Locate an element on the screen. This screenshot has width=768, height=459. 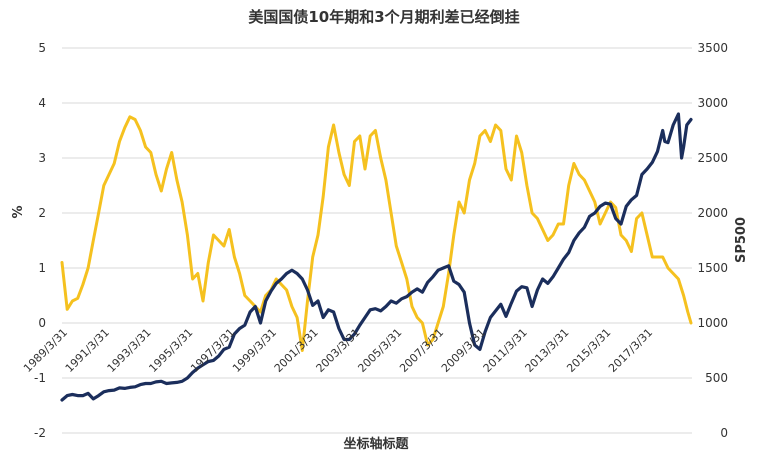
y-axis-right-title: SP500 is located at coordinates (741, 240).